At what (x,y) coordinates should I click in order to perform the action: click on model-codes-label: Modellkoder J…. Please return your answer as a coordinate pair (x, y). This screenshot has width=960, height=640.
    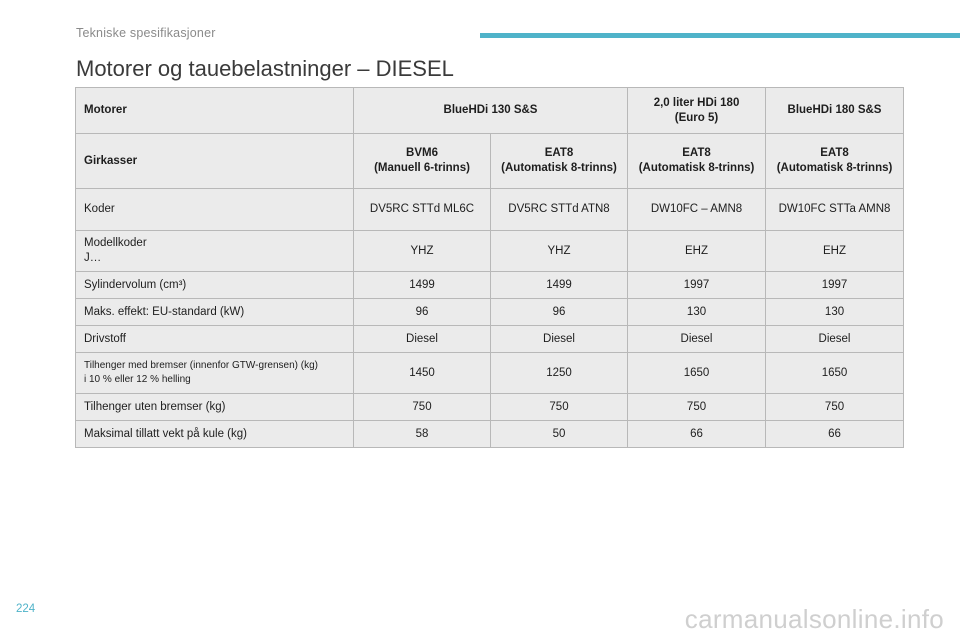
    Looking at the image, I should click on (214, 251).